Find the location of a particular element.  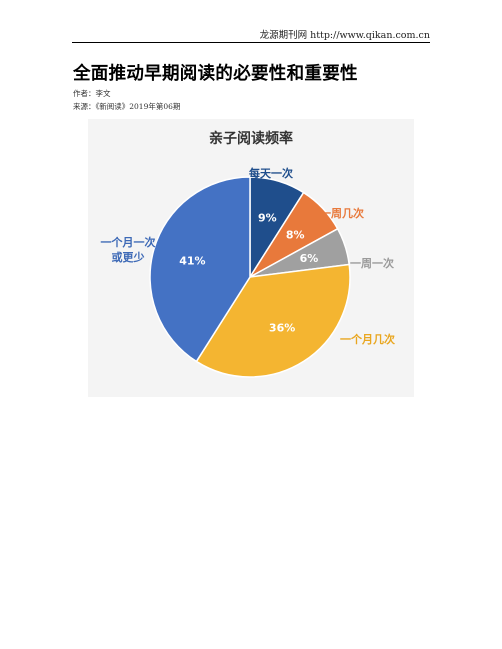

slice-category-label: 每天一次 is located at coordinates (271, 173).